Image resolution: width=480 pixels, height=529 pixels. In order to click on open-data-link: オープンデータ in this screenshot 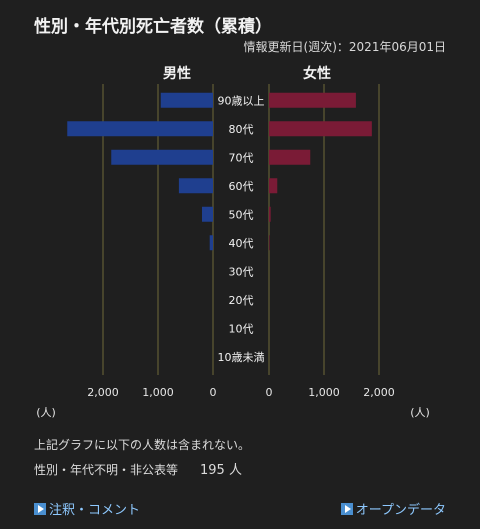, I will do `click(393, 508)`.